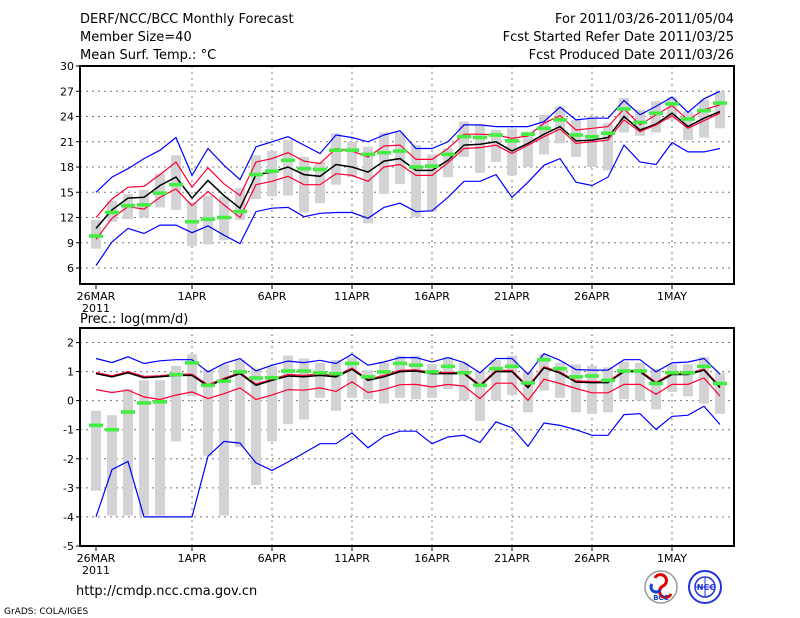  What do you see at coordinates (672, 558) in the screenshot?
I see `x-tick-label: 1MAY` at bounding box center [672, 558].